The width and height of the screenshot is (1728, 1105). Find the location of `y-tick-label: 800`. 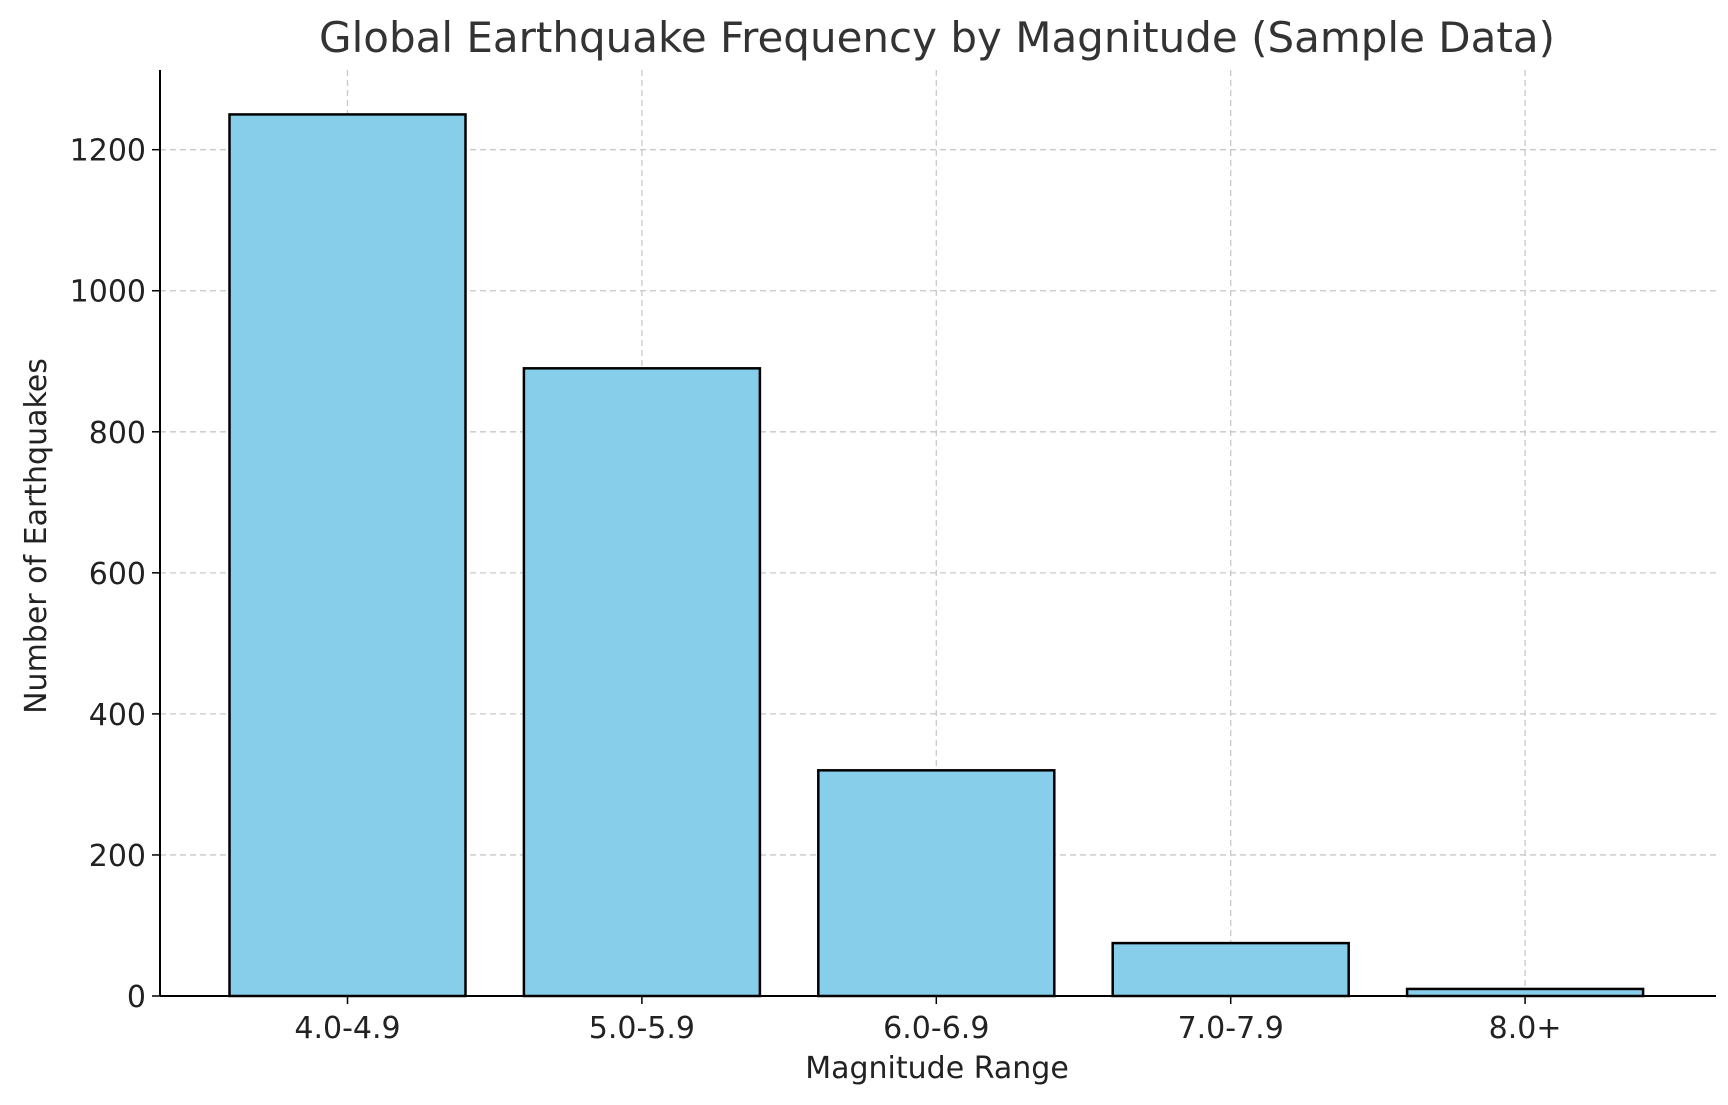

y-tick-label: 800 is located at coordinates (117, 433).